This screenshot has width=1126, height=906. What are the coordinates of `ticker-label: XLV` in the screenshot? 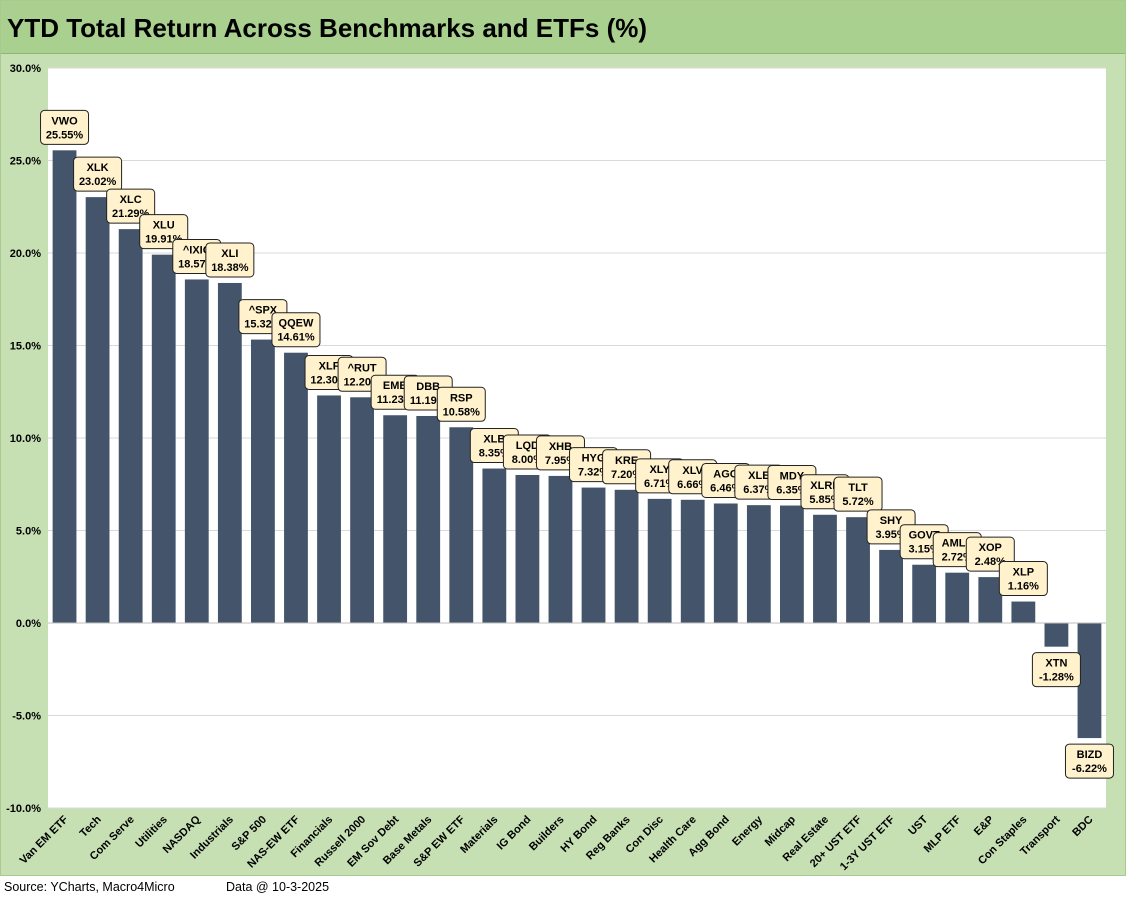 It's located at (692, 471).